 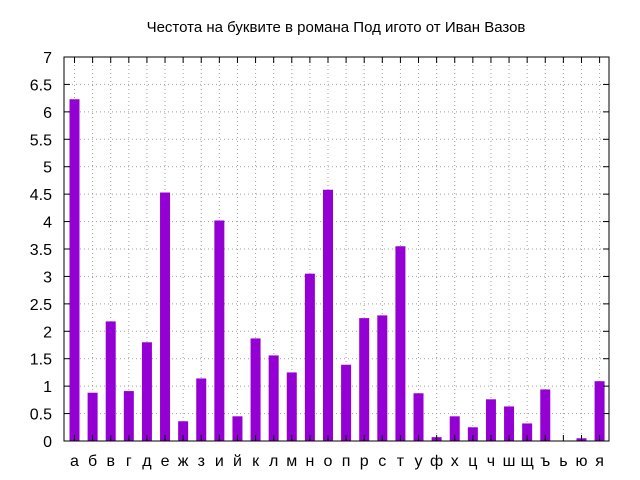 What do you see at coordinates (328, 461) in the screenshot?
I see `x-tick-label: о` at bounding box center [328, 461].